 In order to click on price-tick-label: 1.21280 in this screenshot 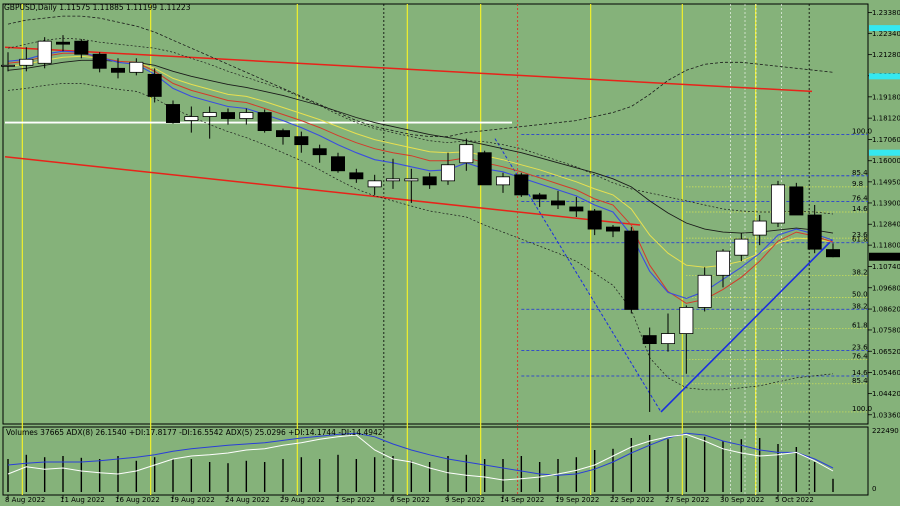, I will do `click(886, 55)`.